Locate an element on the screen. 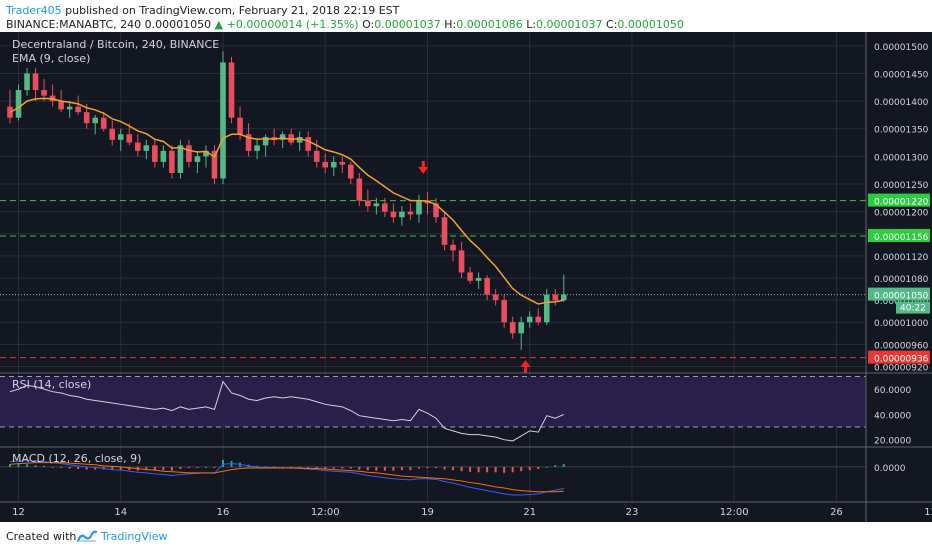 The height and width of the screenshot is (550, 932). change-value: +0.00000014 (+1.35%) is located at coordinates (292, 24).